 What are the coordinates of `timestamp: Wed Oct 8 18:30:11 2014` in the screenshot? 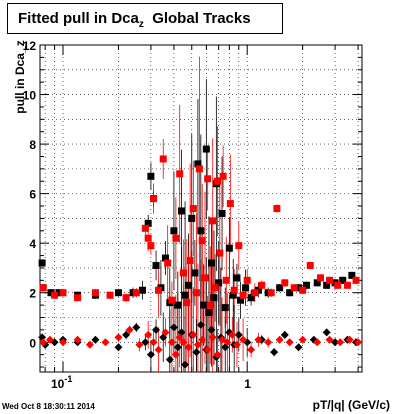 It's located at (48, 406).